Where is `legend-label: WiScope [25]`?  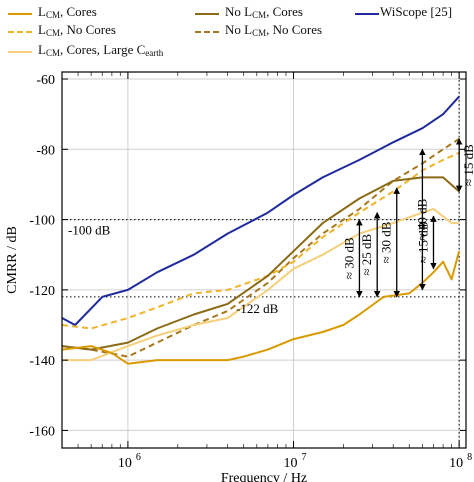 legend-label: WiScope [25] is located at coordinates (416, 11).